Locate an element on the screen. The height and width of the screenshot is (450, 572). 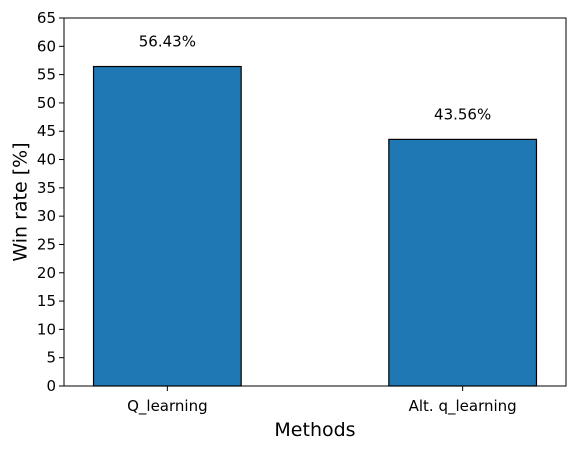
y-tick-label: 50 is located at coordinates (46, 103).